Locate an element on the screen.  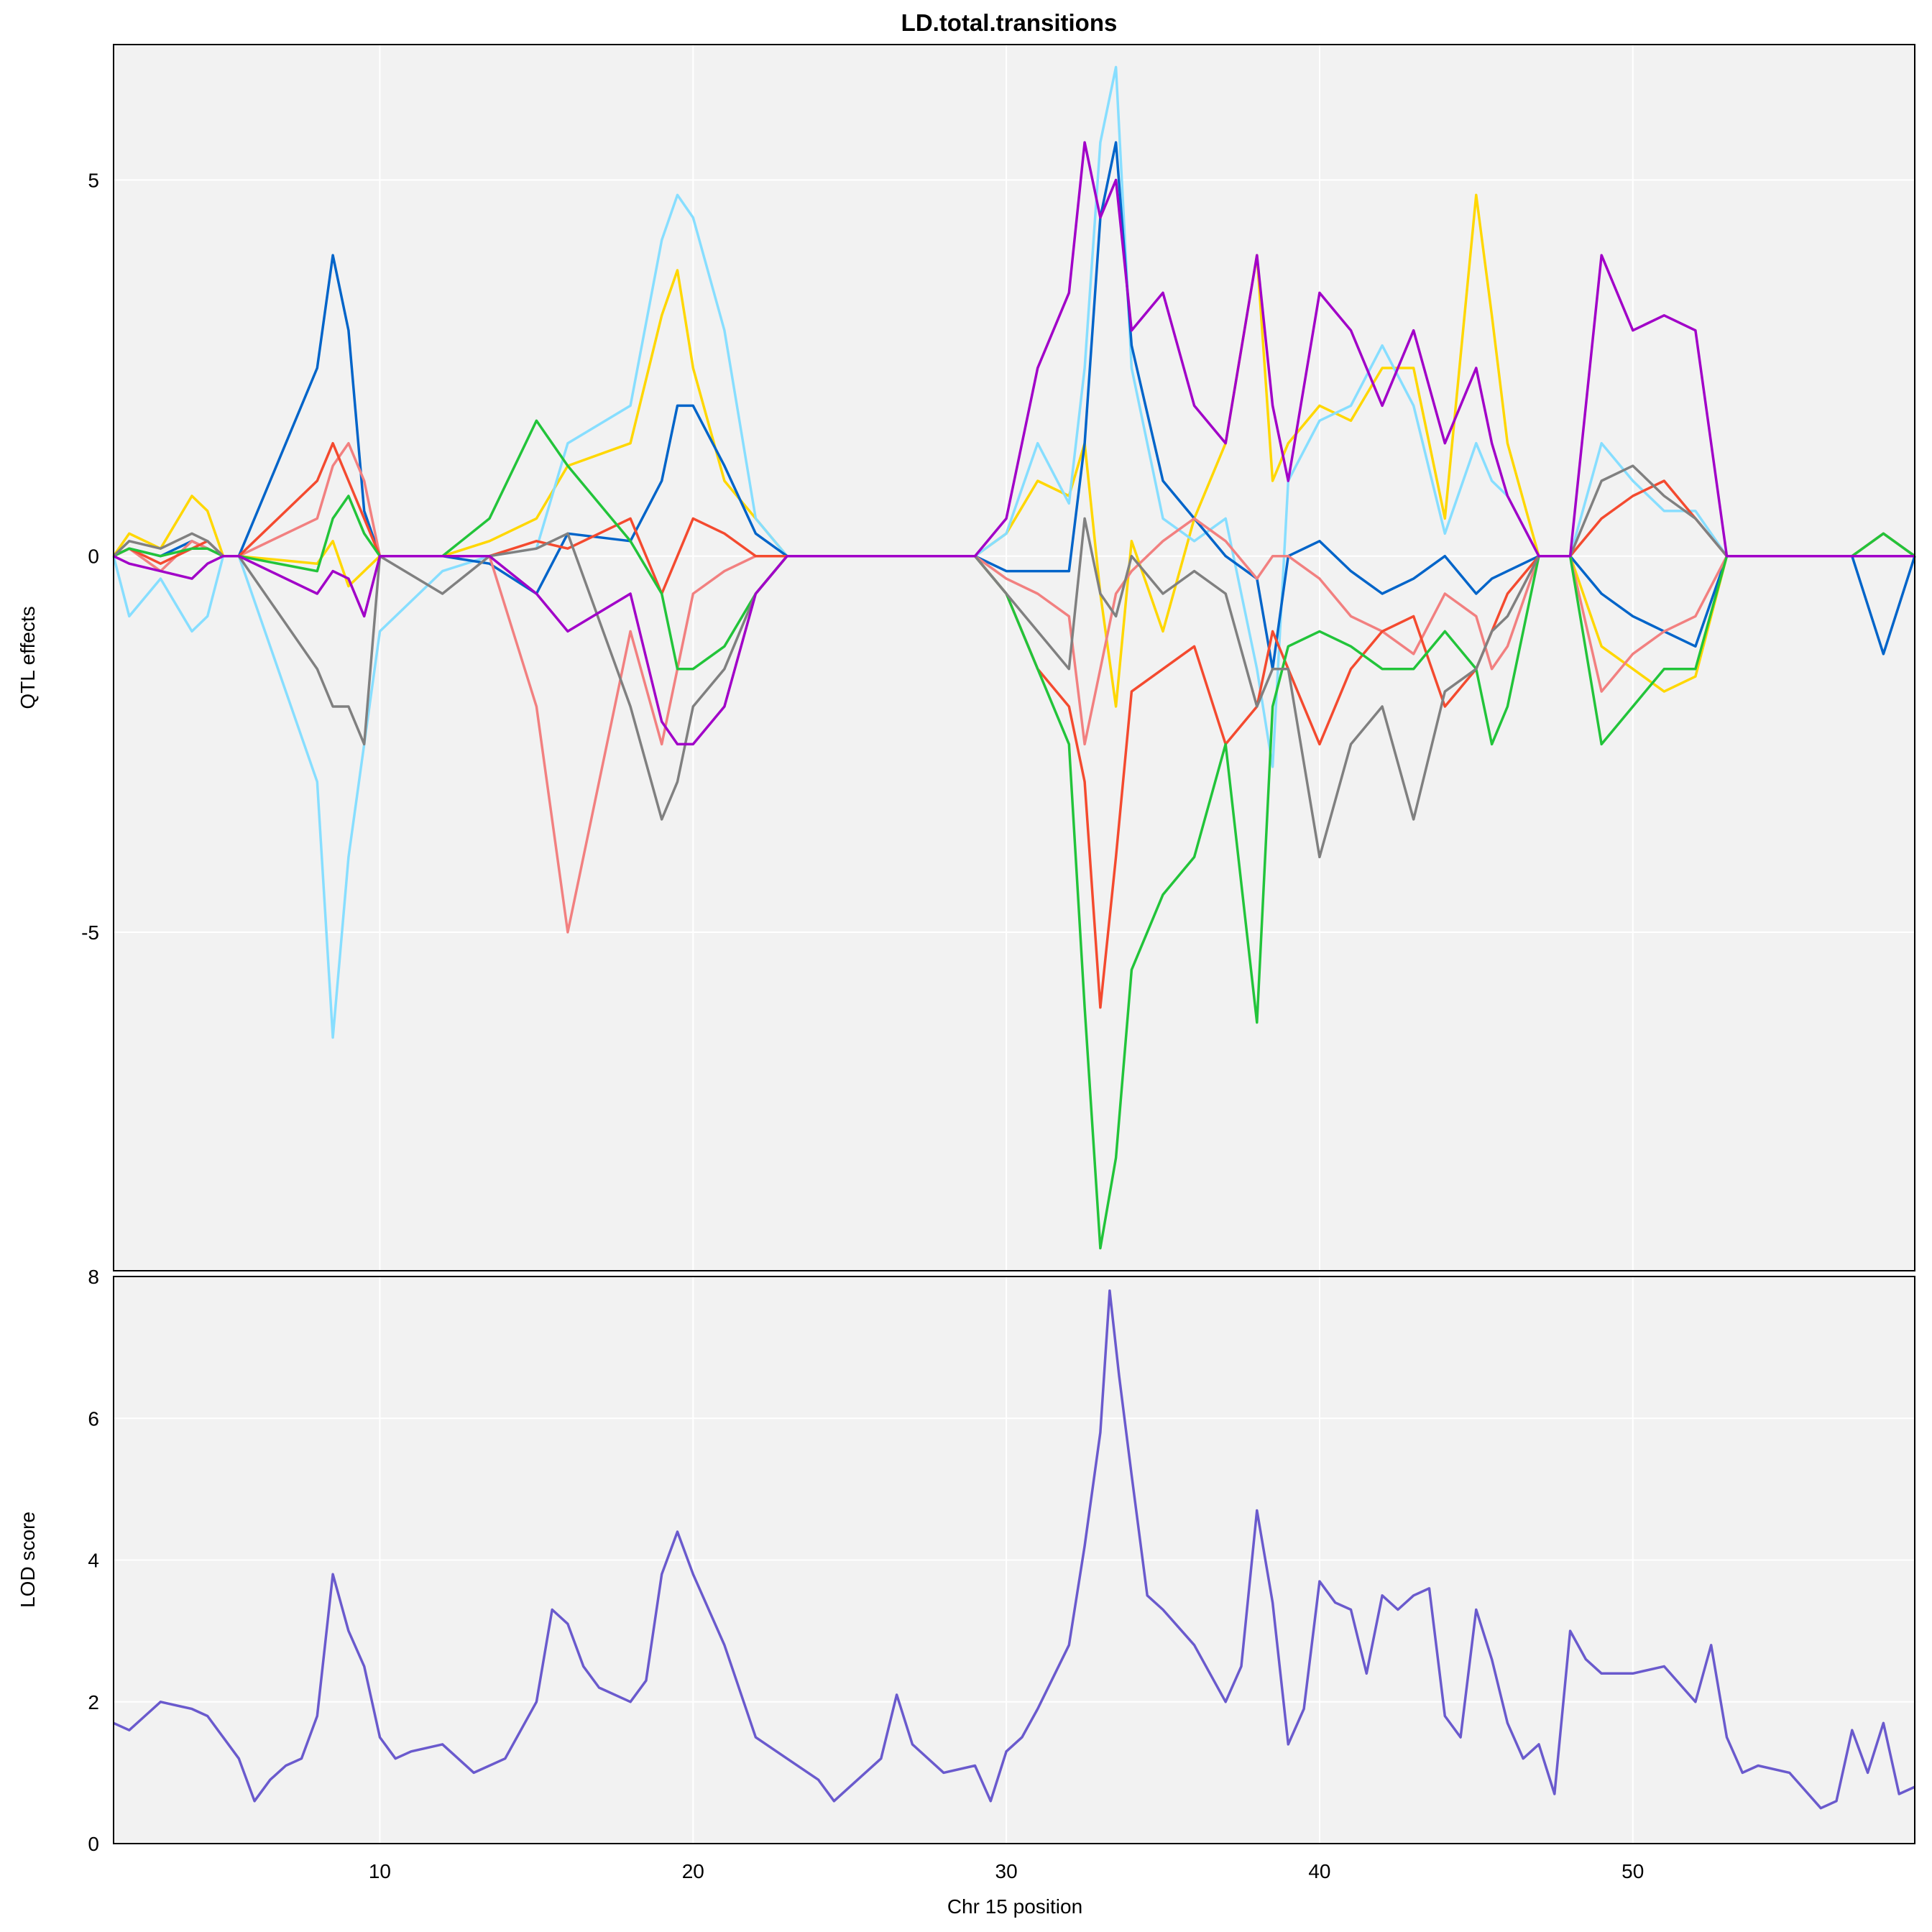
x-tick-label: 50 is located at coordinates (1633, 1871).